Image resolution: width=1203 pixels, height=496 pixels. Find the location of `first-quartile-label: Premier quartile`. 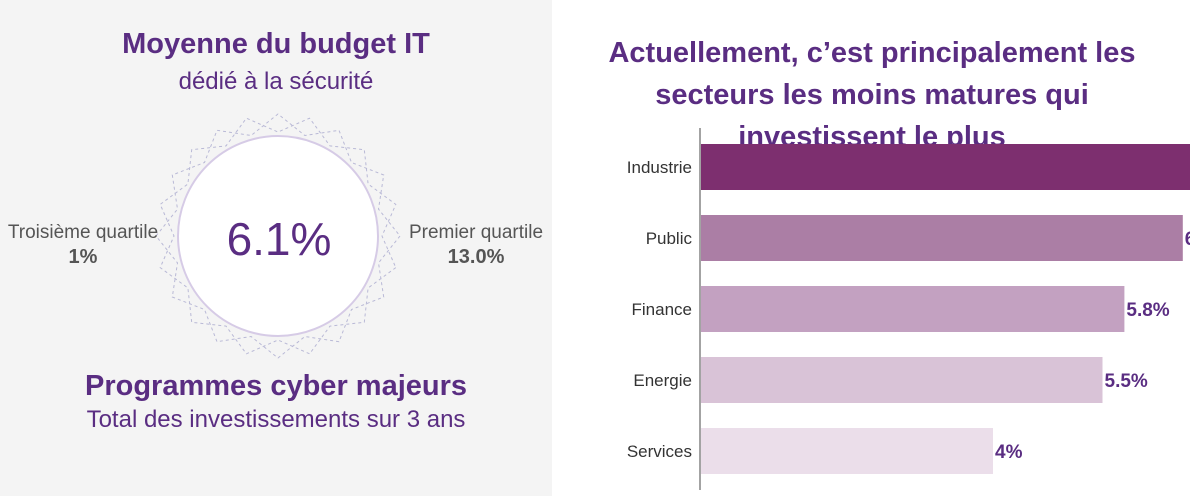

first-quartile-label: Premier quartile is located at coordinates (476, 232).